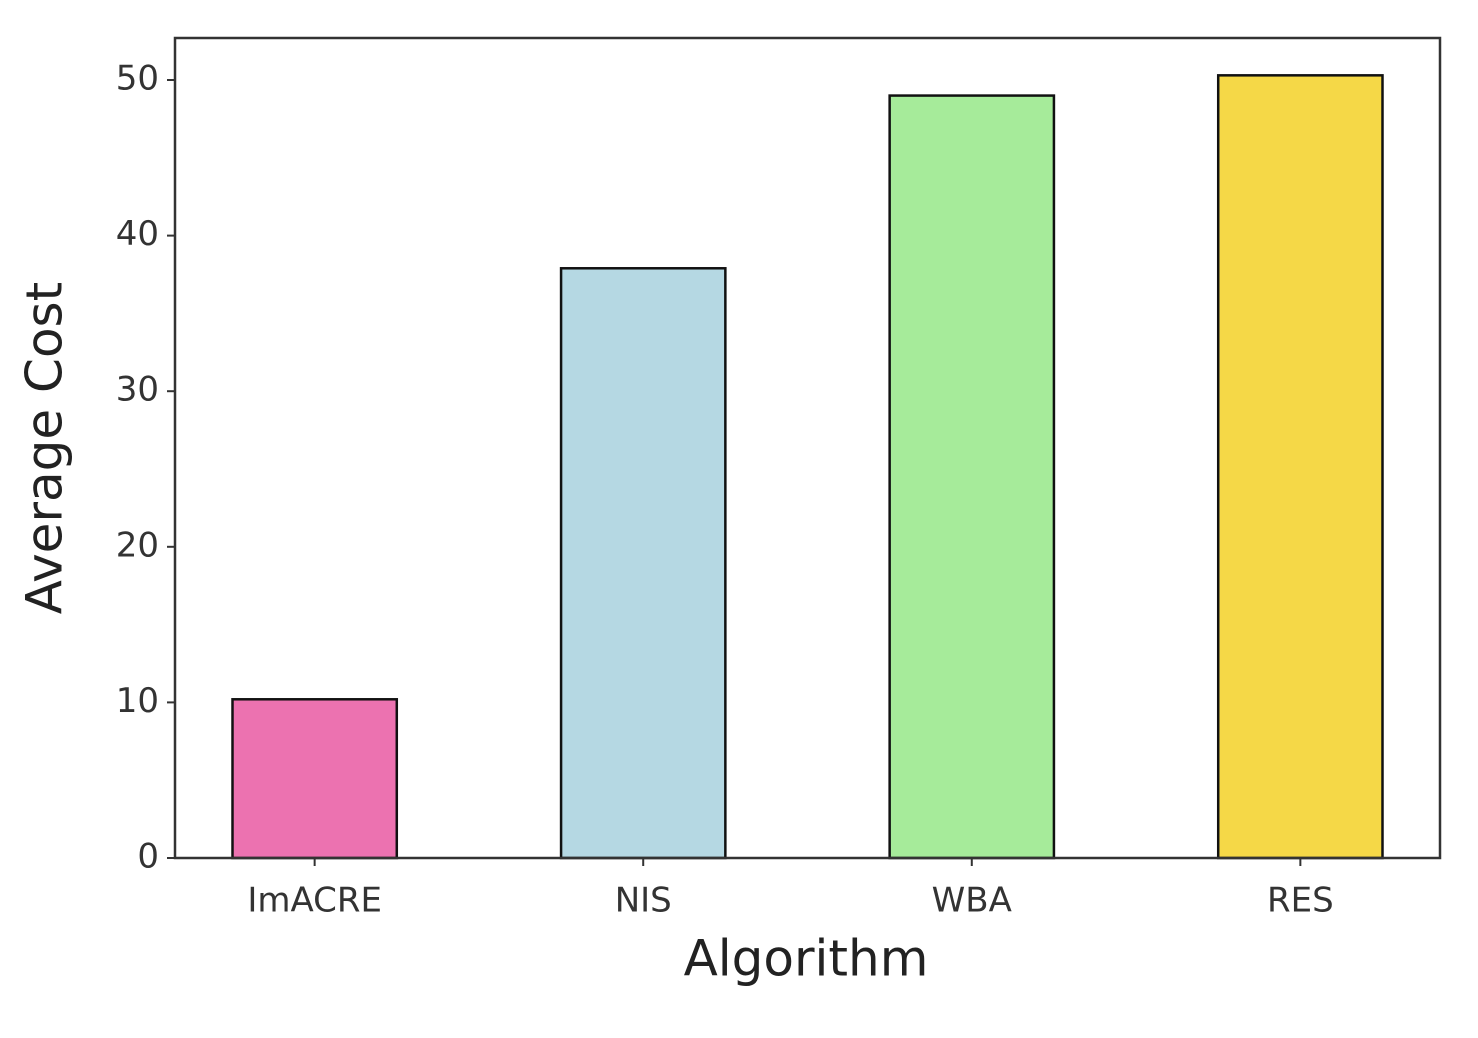 The image size is (1478, 1038). What do you see at coordinates (137, 390) in the screenshot?
I see `y-tick-label: 30` at bounding box center [137, 390].